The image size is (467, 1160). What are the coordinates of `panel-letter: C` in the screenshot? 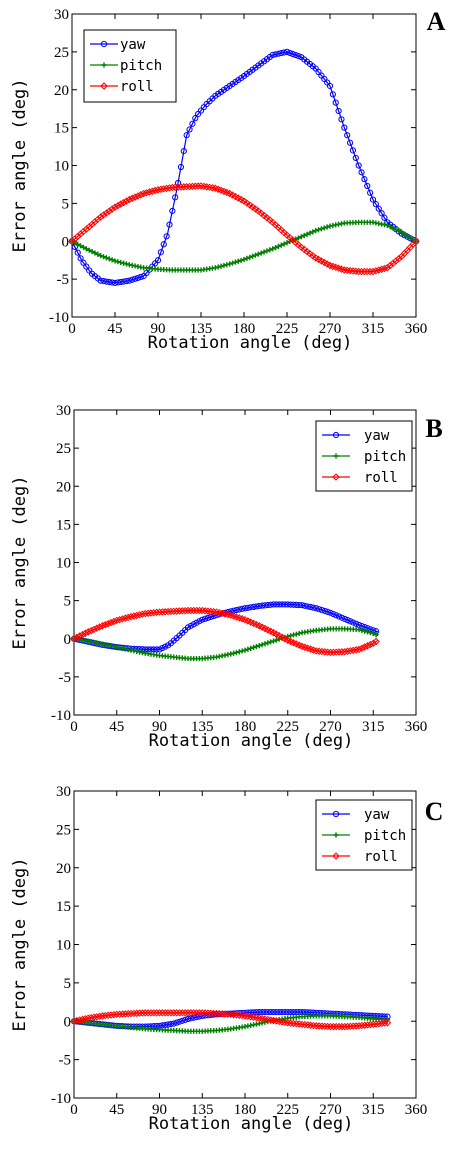 It's located at (434, 811).